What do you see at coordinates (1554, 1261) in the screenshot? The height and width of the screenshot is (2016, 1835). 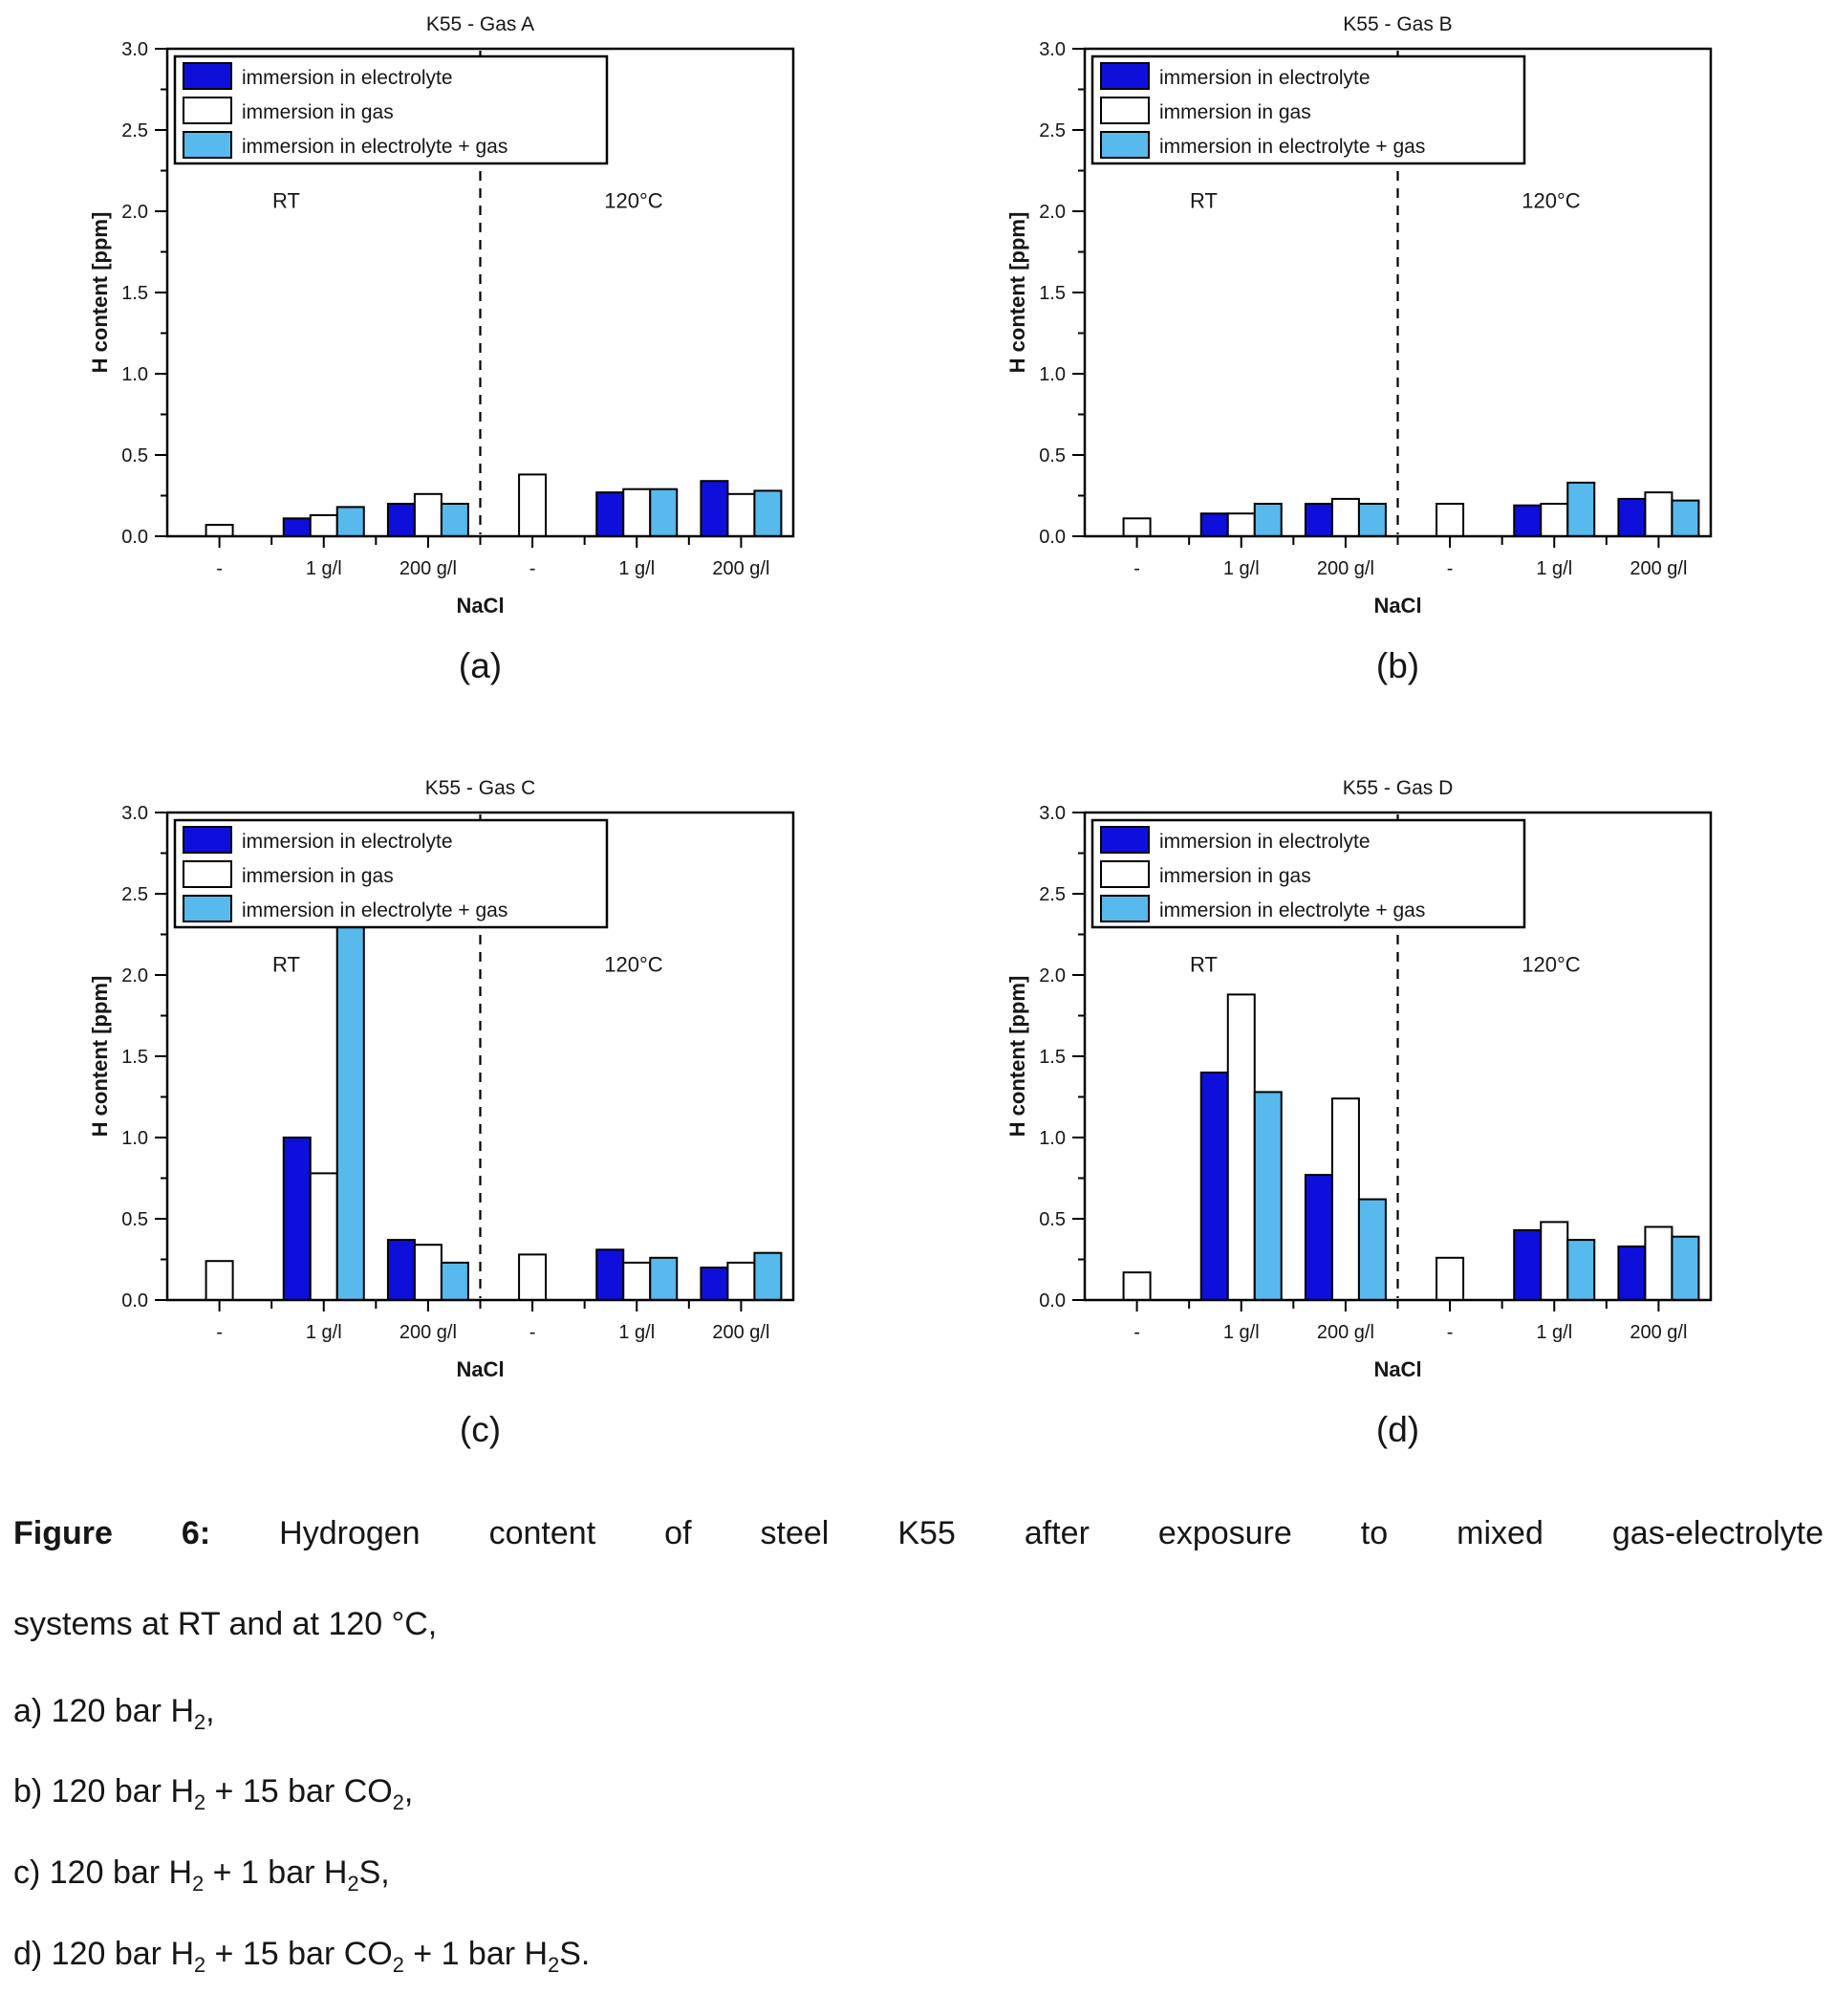 I see `bar-gas-g4` at bounding box center [1554, 1261].